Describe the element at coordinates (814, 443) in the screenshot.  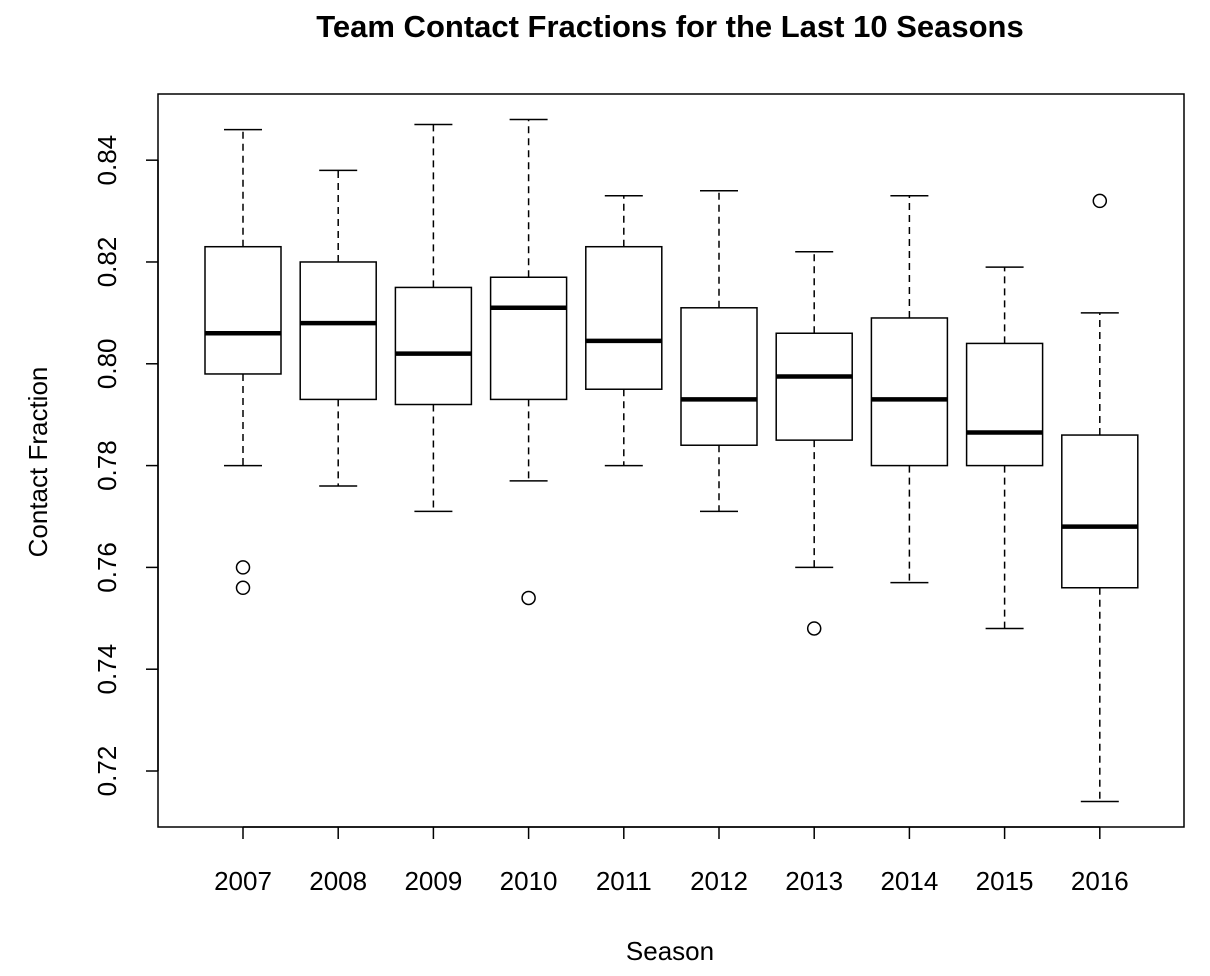
I see `box-2013` at that location.